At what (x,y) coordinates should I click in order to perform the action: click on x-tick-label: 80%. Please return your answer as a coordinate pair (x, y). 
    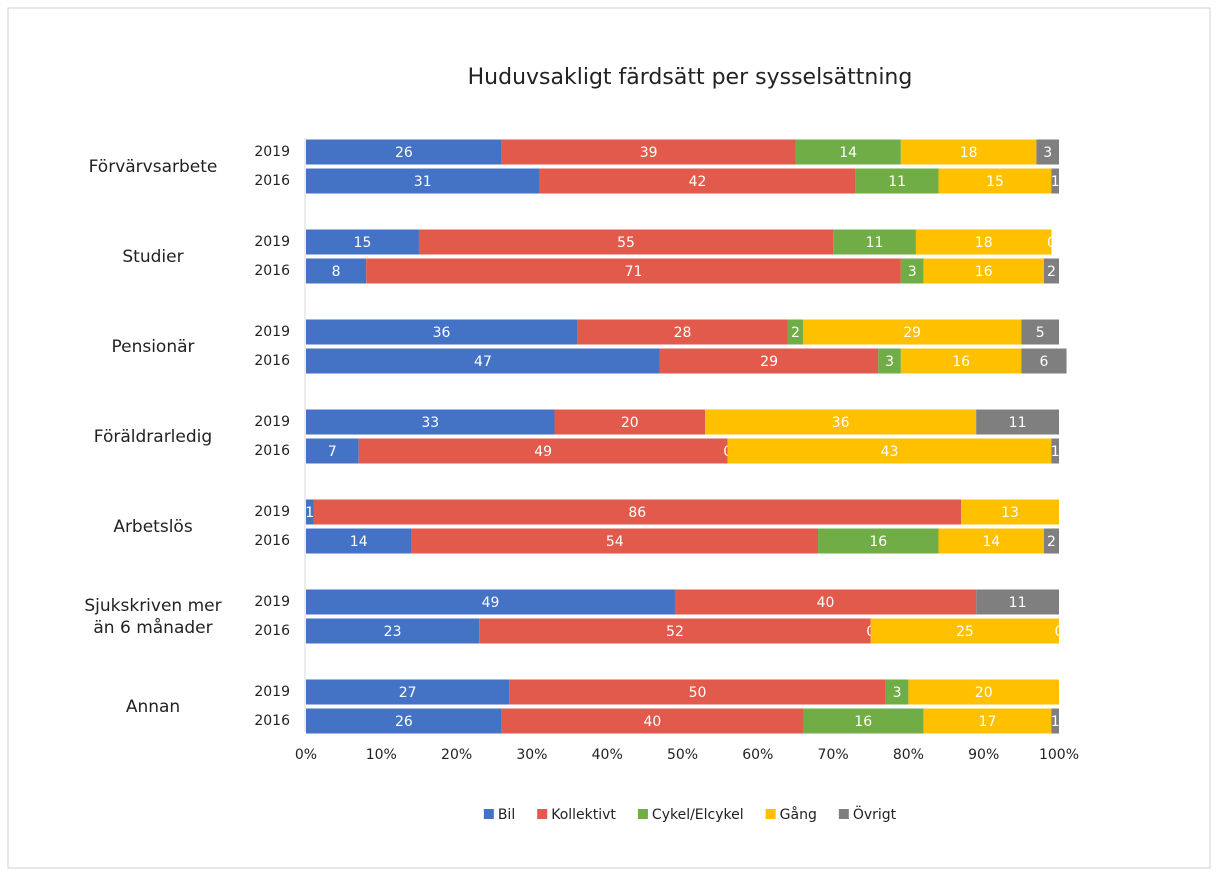
    Looking at the image, I should click on (908, 755).